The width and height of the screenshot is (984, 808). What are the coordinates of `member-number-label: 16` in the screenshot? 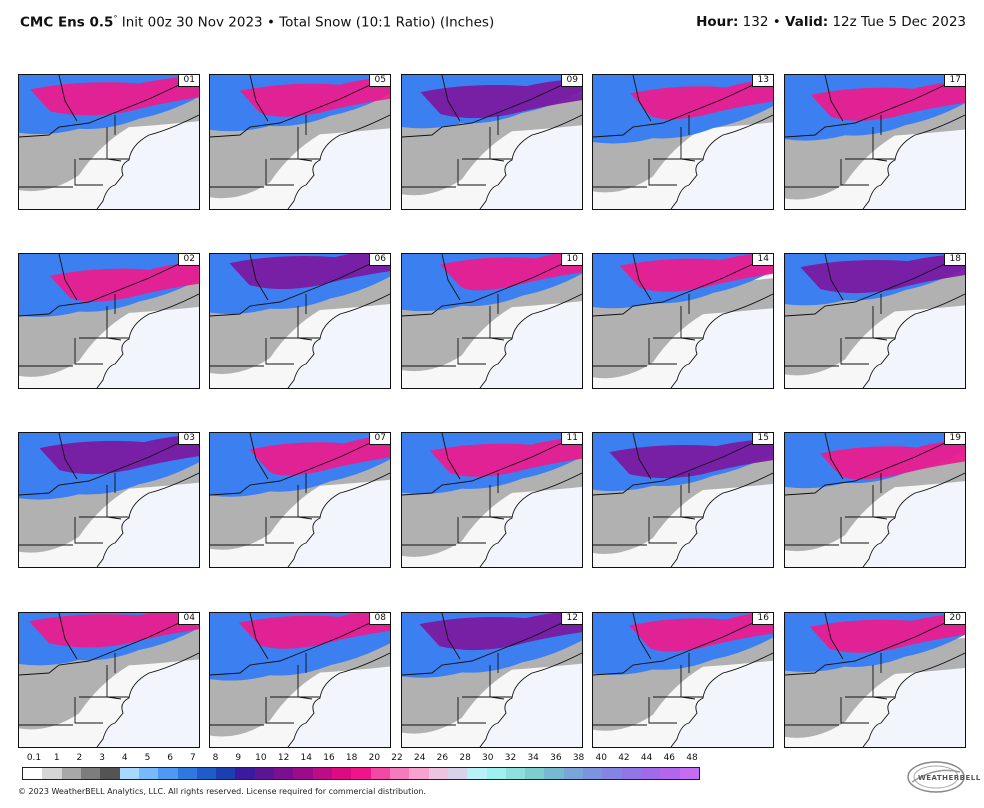 It's located at (762, 619).